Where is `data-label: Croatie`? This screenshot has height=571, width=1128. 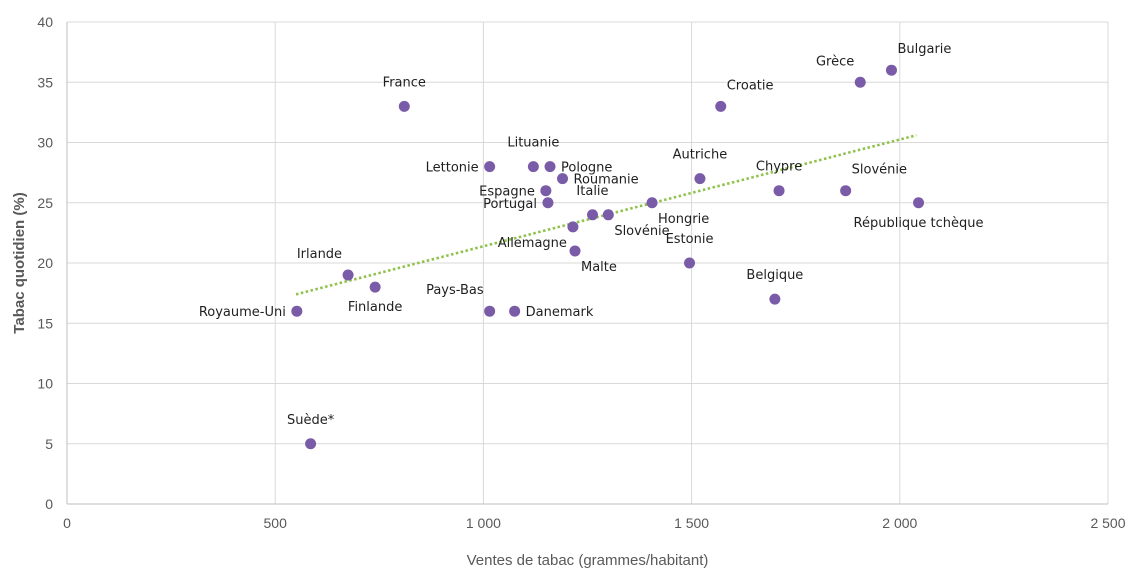 data-label: Croatie is located at coordinates (750, 85).